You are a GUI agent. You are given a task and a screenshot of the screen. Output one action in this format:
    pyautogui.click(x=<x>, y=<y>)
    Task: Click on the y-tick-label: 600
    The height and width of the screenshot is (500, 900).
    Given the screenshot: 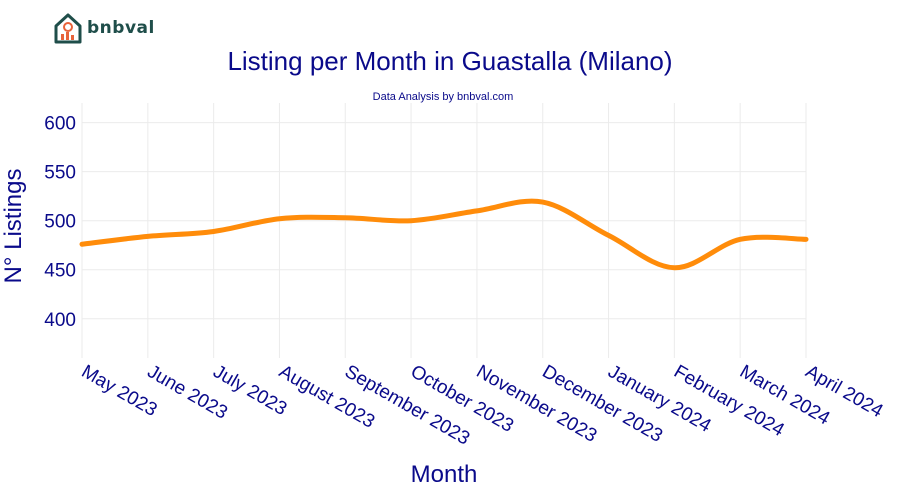 What is the action you would take?
    pyautogui.click(x=60, y=124)
    